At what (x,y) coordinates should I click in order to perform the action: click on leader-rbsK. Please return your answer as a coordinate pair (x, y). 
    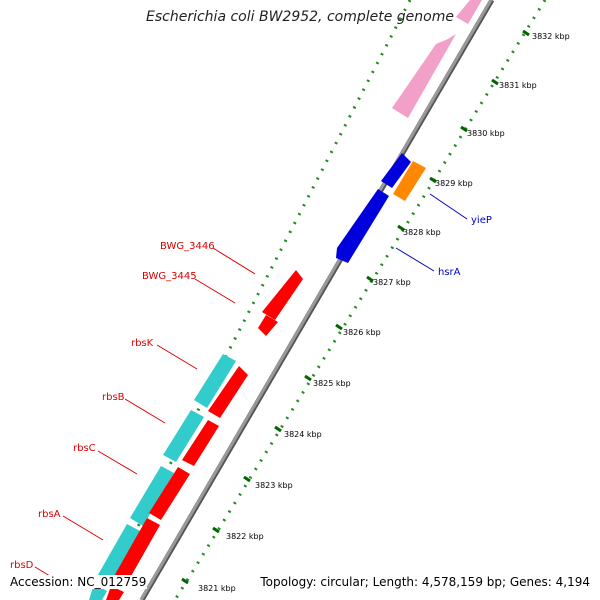
    Looking at the image, I should click on (177, 357).